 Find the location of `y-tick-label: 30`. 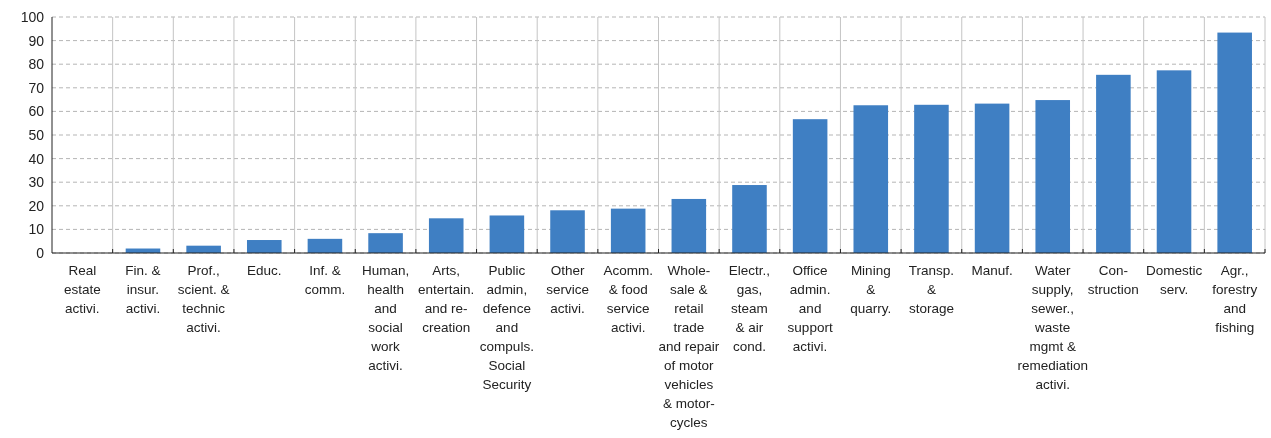

y-tick-label: 30 is located at coordinates (36, 182).